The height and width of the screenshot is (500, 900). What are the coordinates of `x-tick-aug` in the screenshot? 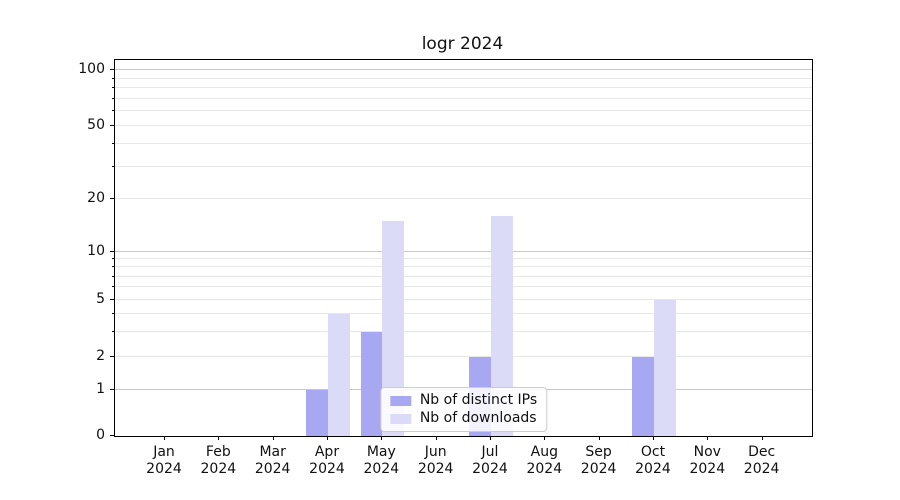 It's located at (545, 438).